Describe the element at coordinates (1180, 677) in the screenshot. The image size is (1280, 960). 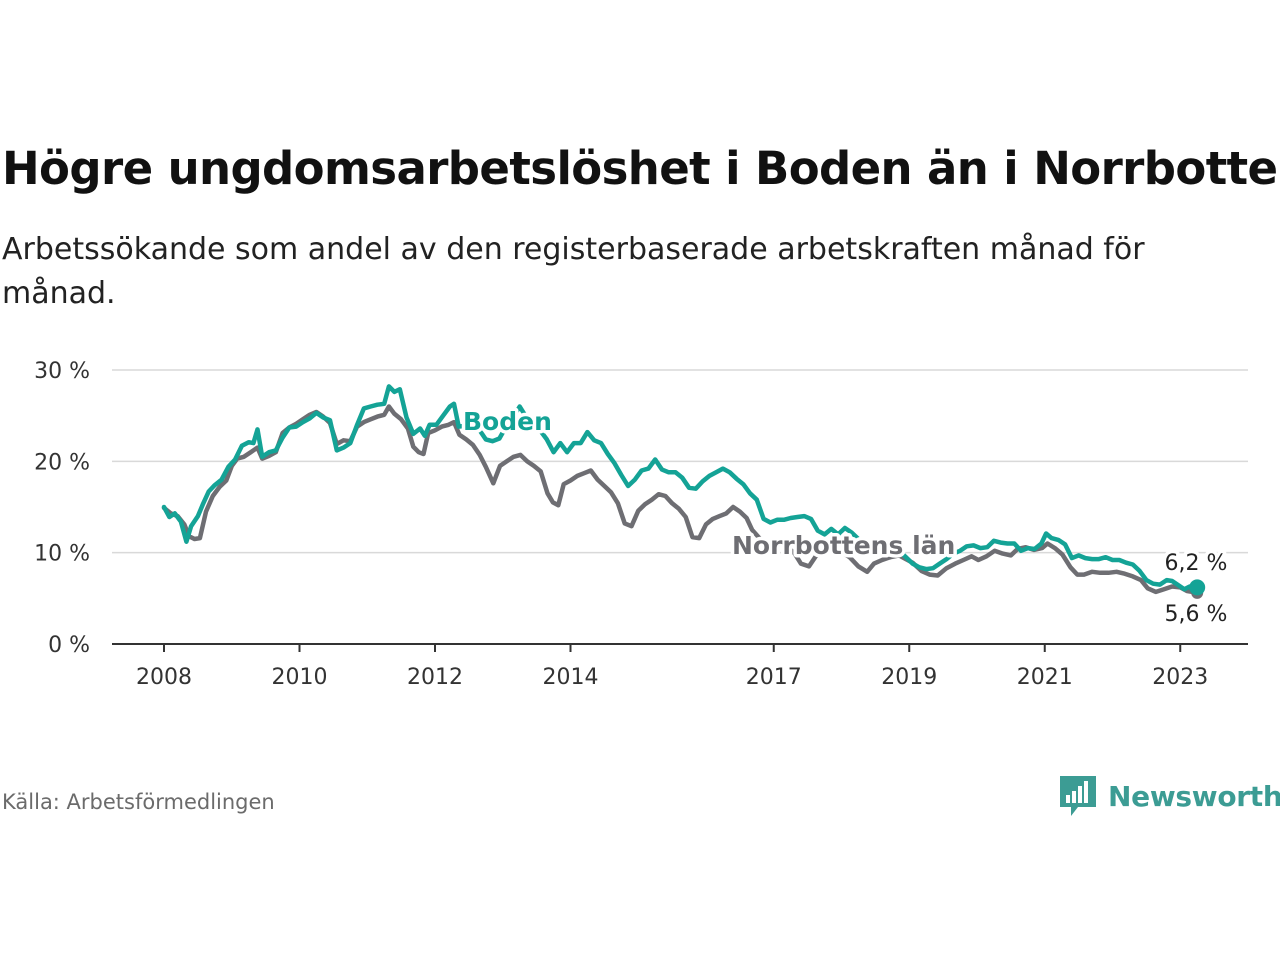
I see `x-tick-label: 2023` at that location.